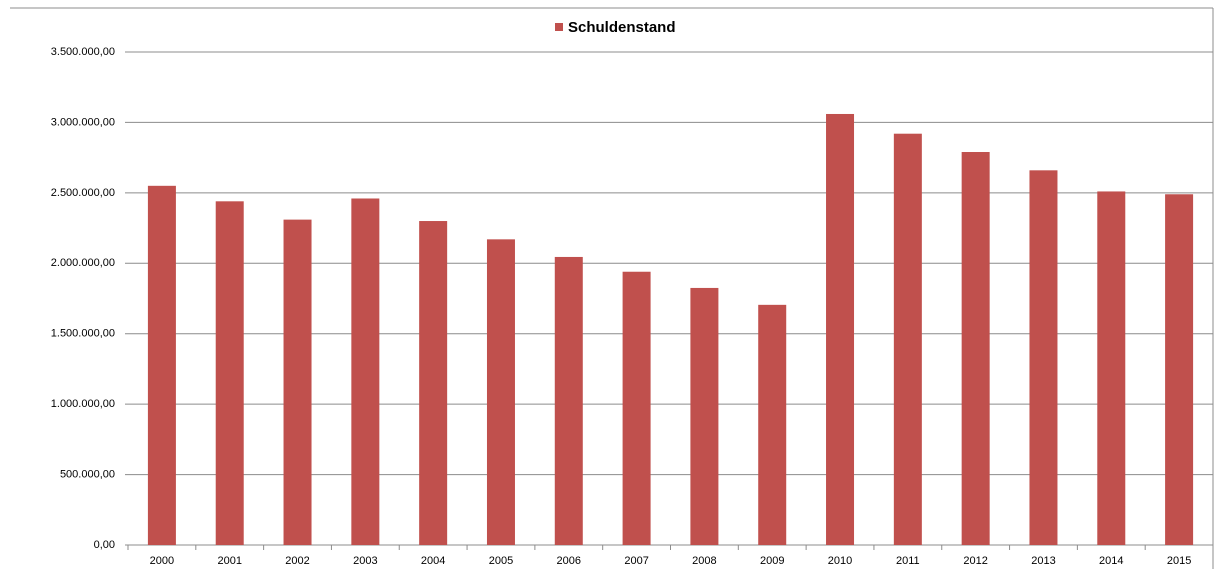  What do you see at coordinates (772, 561) in the screenshot?
I see `x-tick-label: 2009` at bounding box center [772, 561].